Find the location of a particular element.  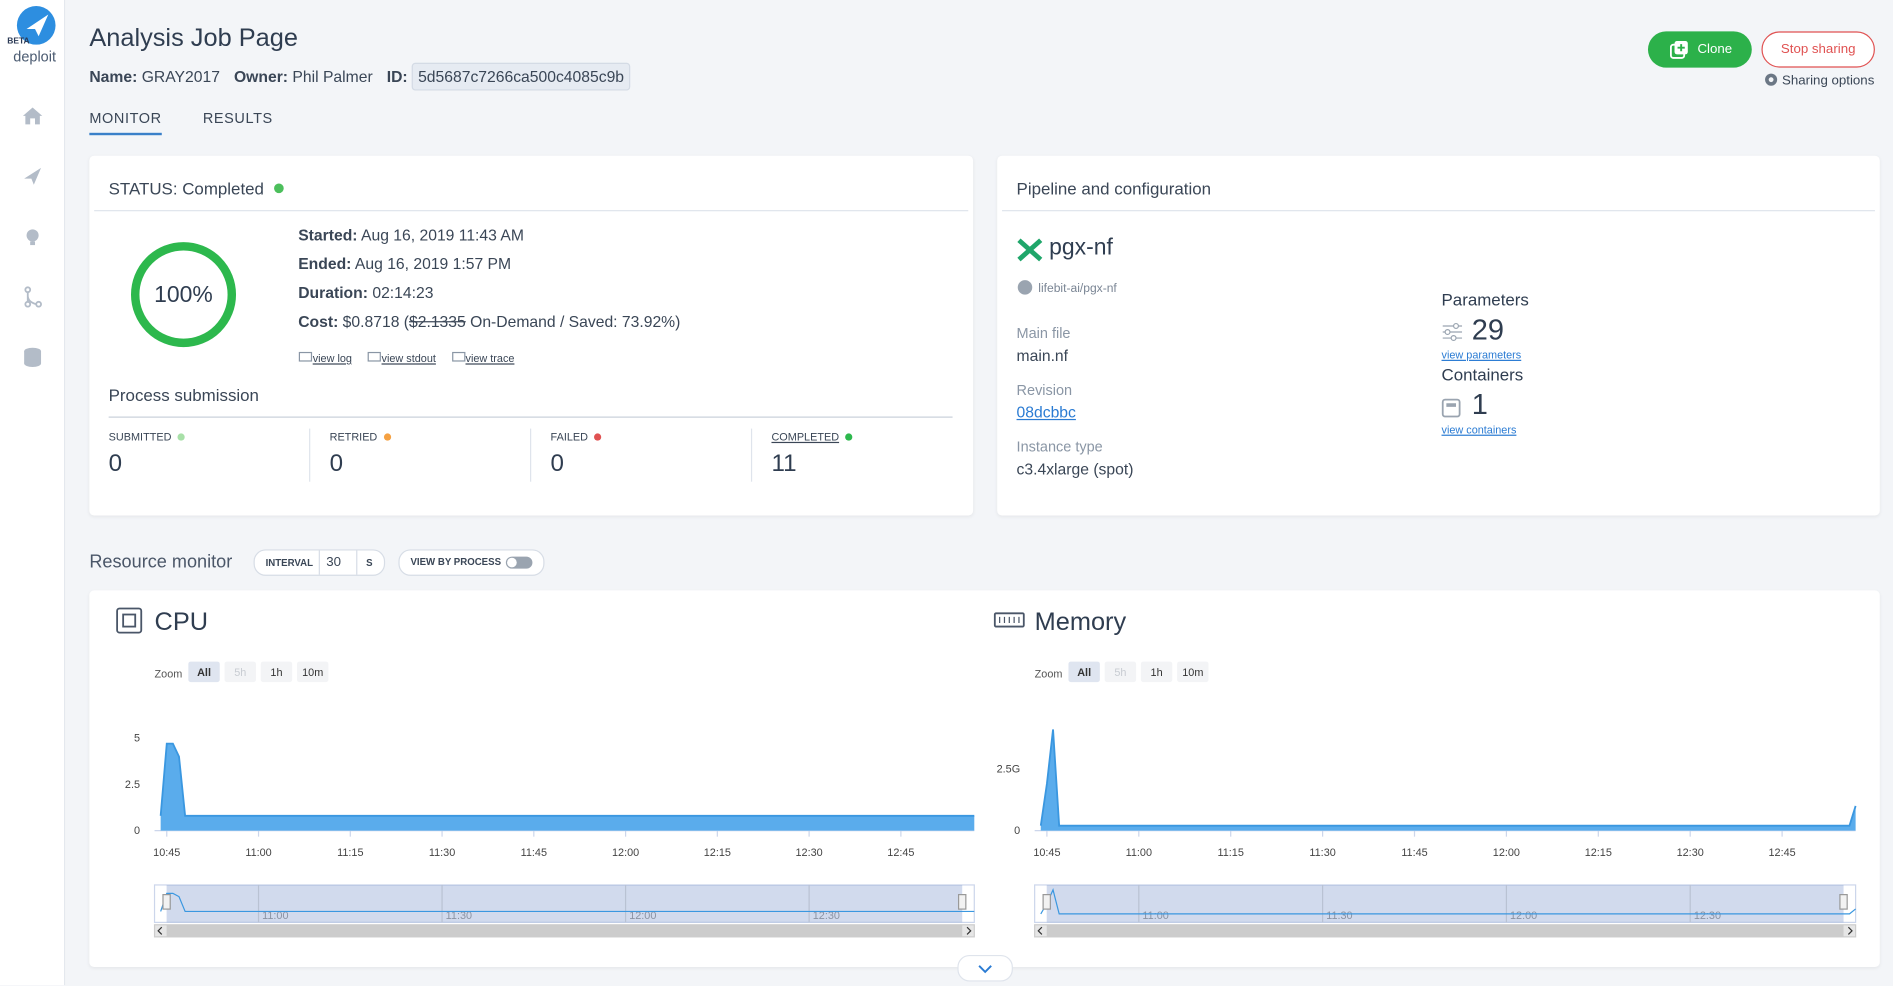

view-log: view log is located at coordinates (325, 358).